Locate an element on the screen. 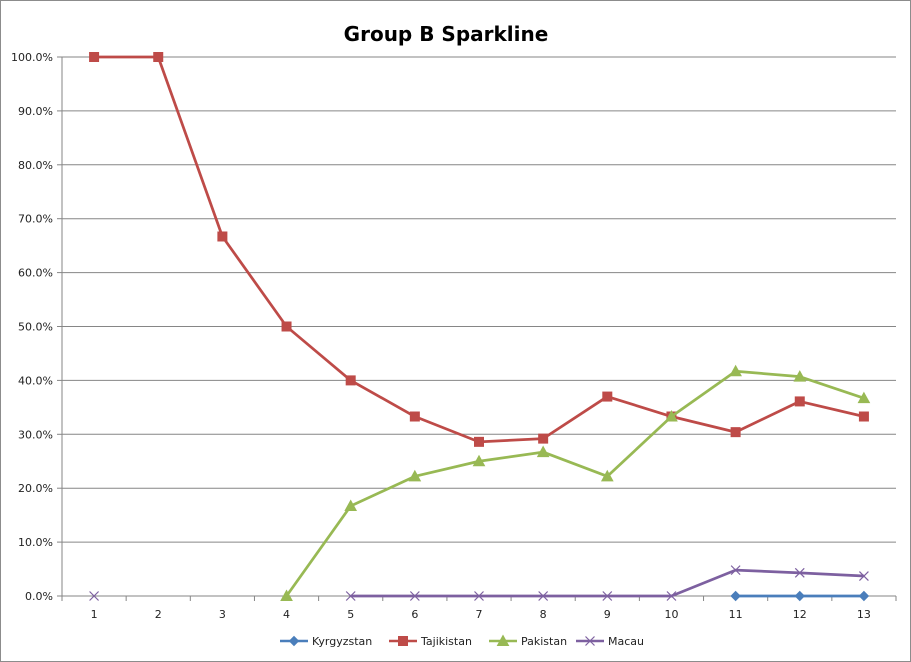 Image resolution: width=911 pixels, height=662 pixels. y-tick-label: 50.0% is located at coordinates (35, 327).